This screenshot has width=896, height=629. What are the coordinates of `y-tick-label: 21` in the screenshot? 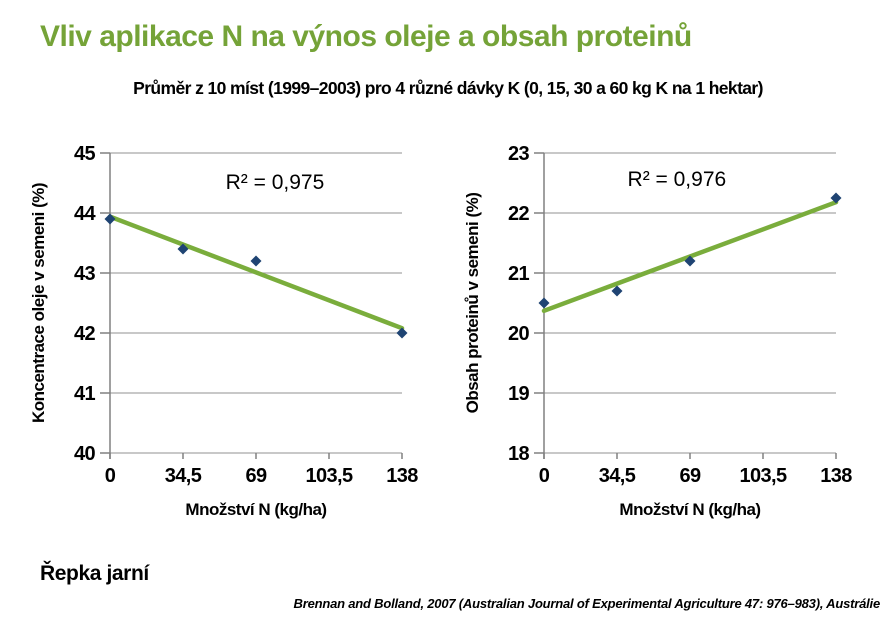 It's located at (519, 274).